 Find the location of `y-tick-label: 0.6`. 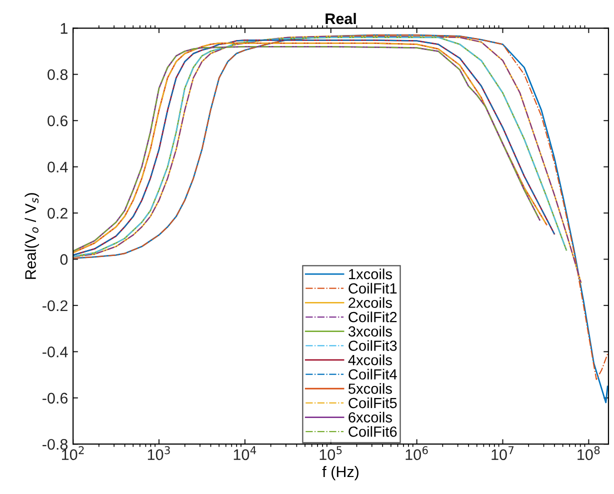

y-tick-label: 0.6 is located at coordinates (58, 120).